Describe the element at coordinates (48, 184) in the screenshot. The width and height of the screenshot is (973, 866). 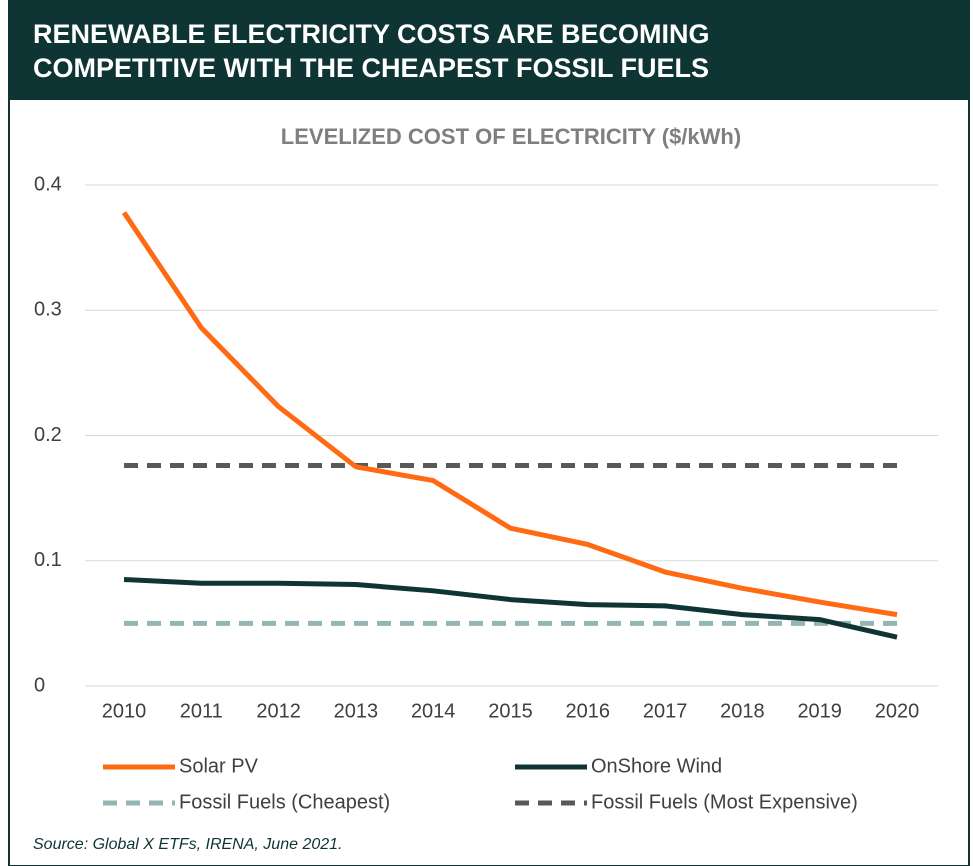
I see `y-tick-label: 0.4` at that location.